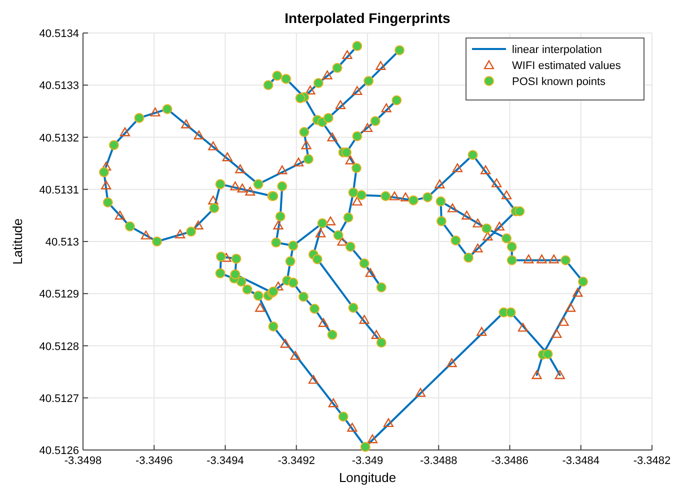  Describe the element at coordinates (367, 18) in the screenshot. I see `chart-title: Interpolated Fingerprints` at that location.